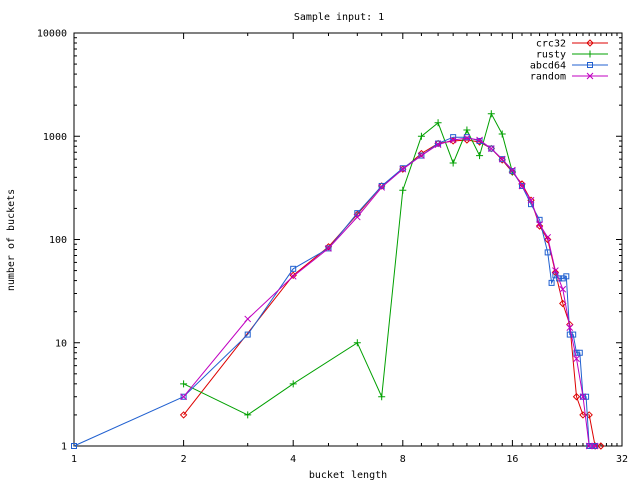 The width and height of the screenshot is (640, 484). What do you see at coordinates (590, 76) in the screenshot?
I see `legend-marker-random` at bounding box center [590, 76].